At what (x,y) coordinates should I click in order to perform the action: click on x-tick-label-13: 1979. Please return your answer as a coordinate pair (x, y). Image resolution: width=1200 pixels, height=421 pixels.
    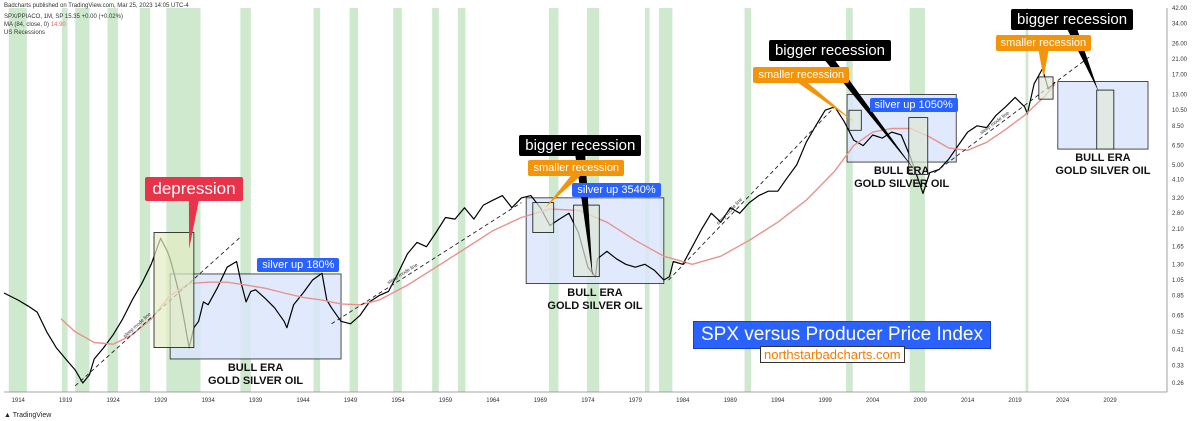
    Looking at the image, I should click on (636, 401).